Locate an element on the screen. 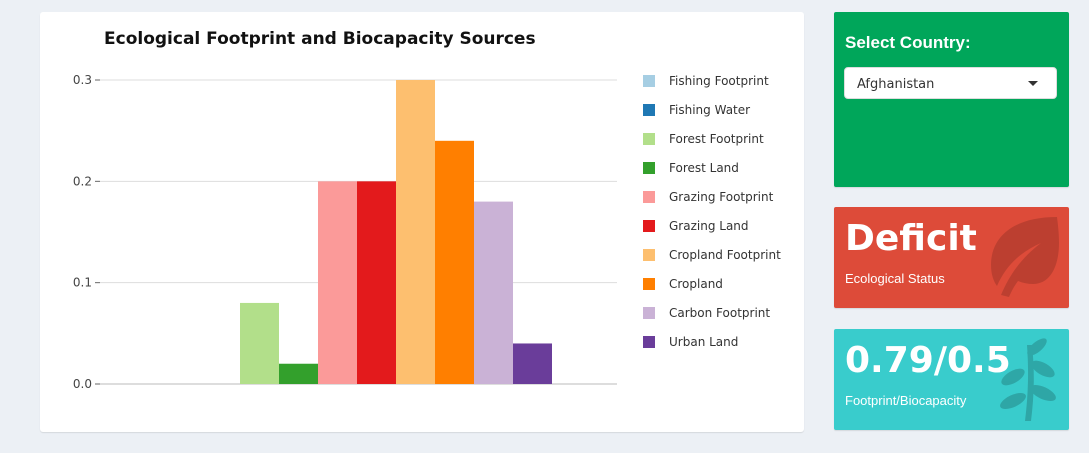  pagelines-icon is located at coordinates (1028, 379).